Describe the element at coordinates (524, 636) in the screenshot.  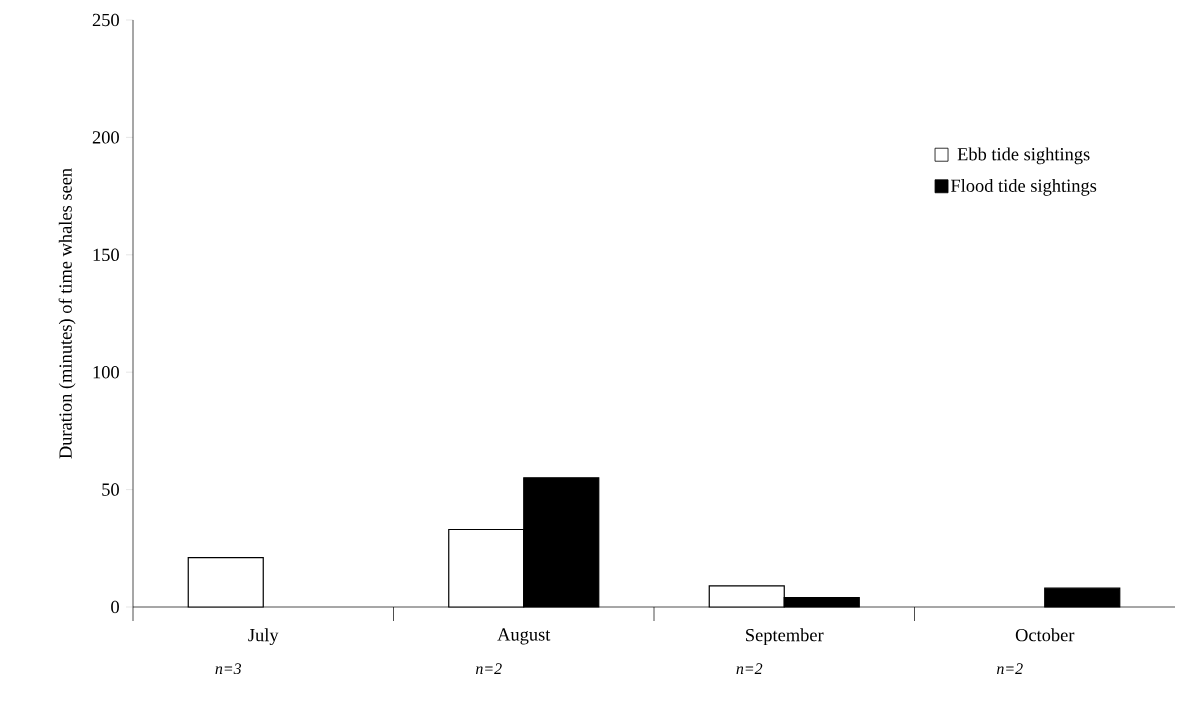
I see `x-tick-label: August` at that location.